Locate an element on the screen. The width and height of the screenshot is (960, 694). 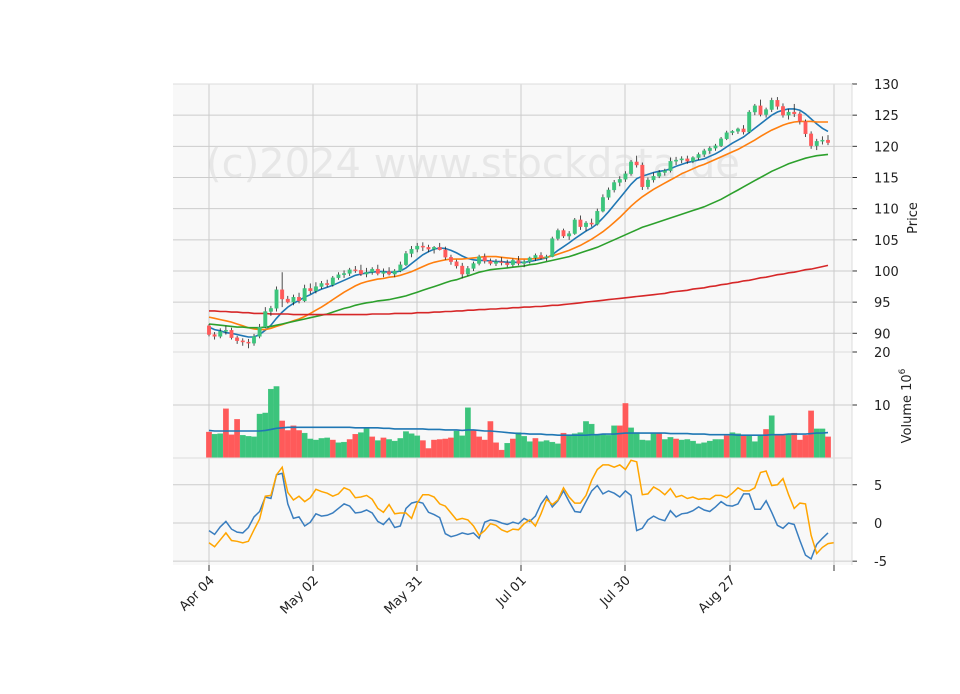
price-ytick-label: 95 is located at coordinates (882, 303).